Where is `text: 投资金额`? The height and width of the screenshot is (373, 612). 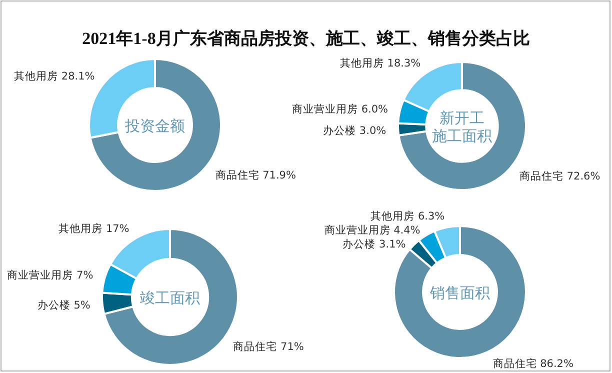
text: 投资金额 is located at coordinates (154, 126).